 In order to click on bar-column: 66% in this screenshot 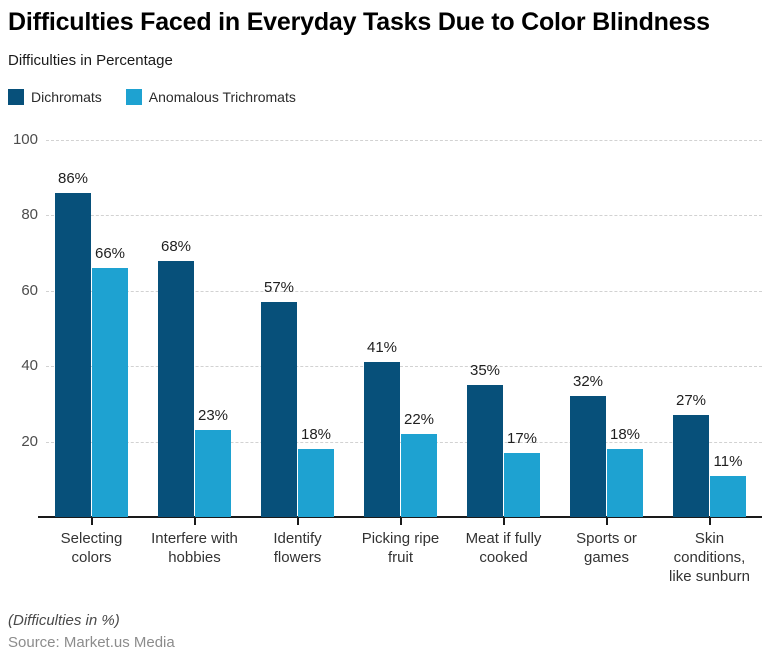, I will do `click(110, 328)`.